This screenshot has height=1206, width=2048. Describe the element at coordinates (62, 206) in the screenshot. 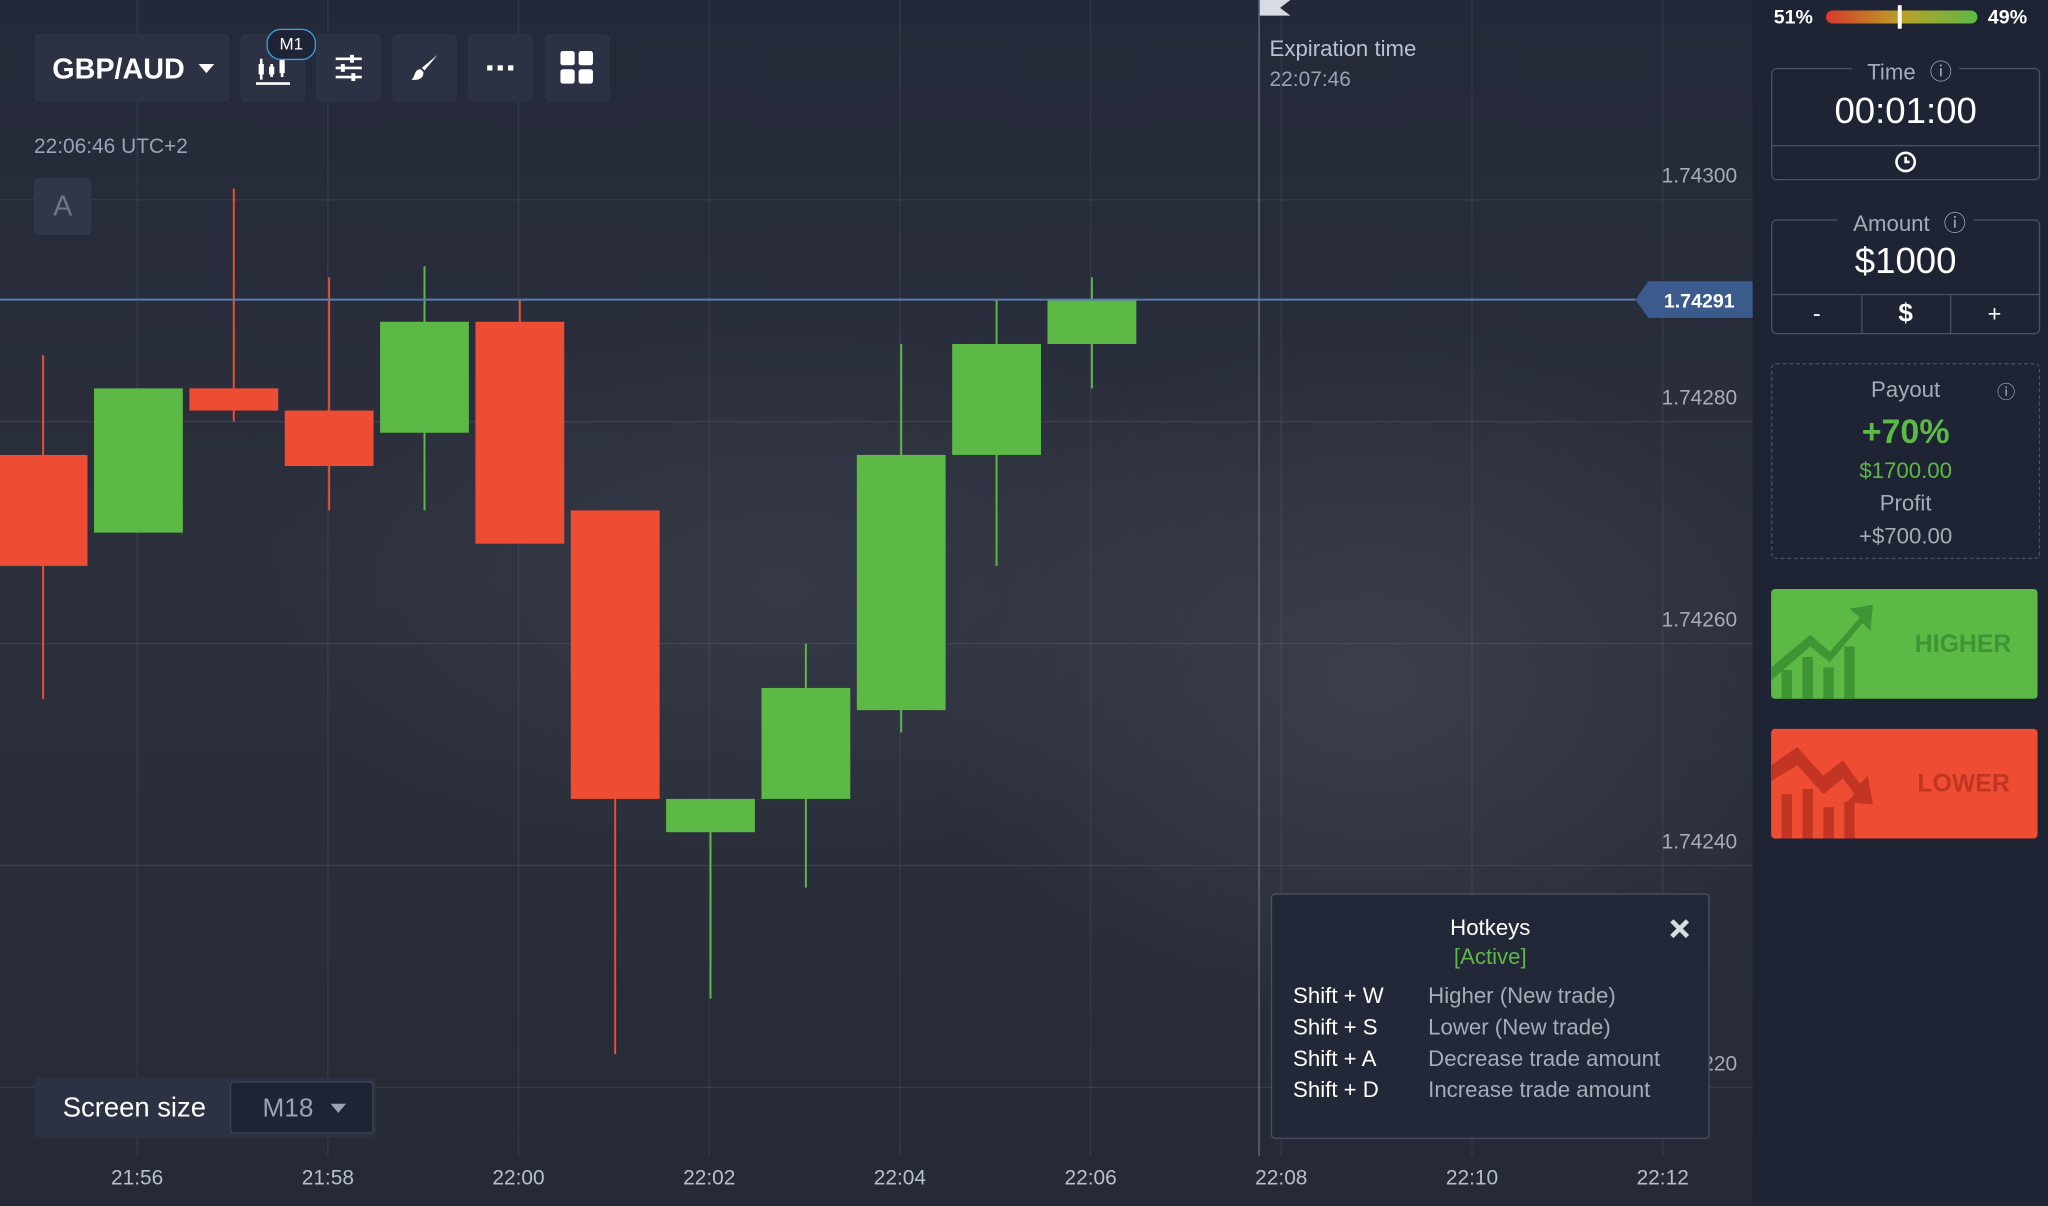

I see `drawing-toggle: A` at that location.